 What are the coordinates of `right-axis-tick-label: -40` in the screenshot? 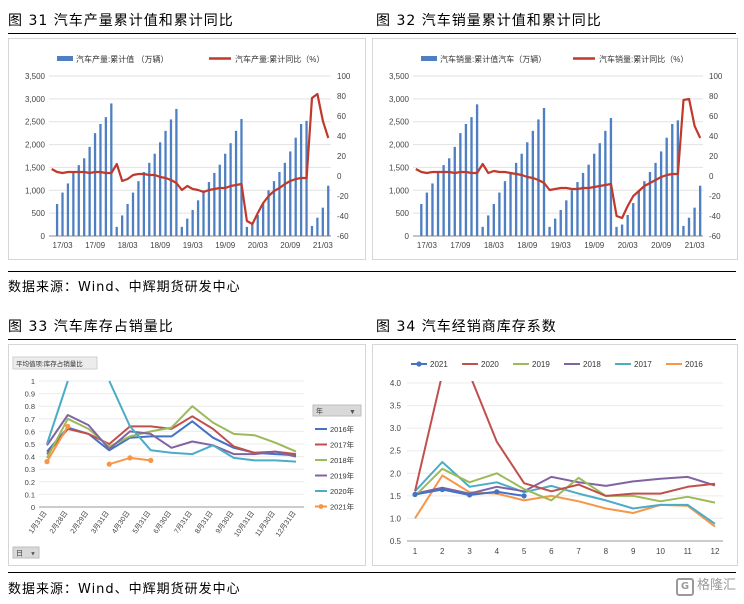 It's located at (343, 216).